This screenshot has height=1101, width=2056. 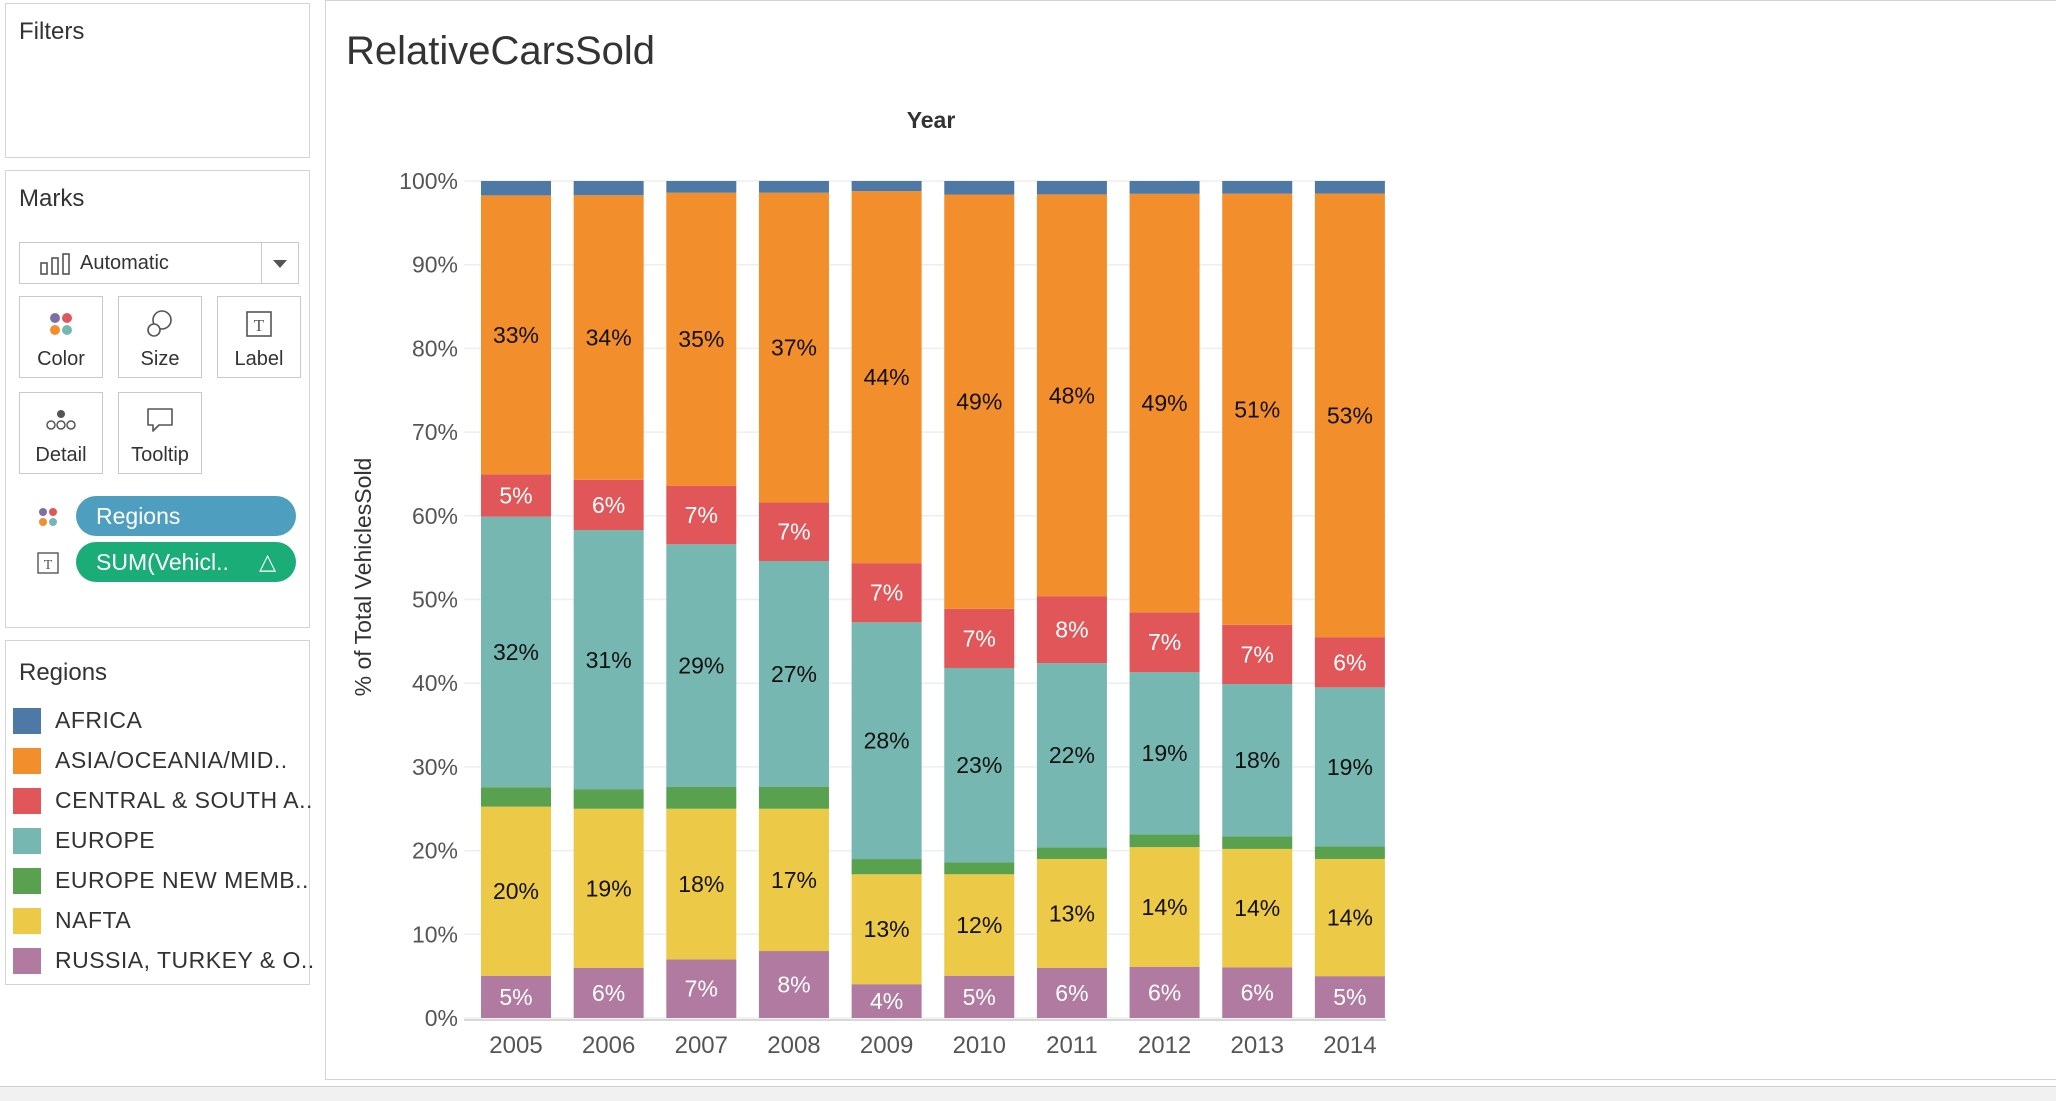 What do you see at coordinates (1350, 415) in the screenshot?
I see `bar-data-label: 53%` at bounding box center [1350, 415].